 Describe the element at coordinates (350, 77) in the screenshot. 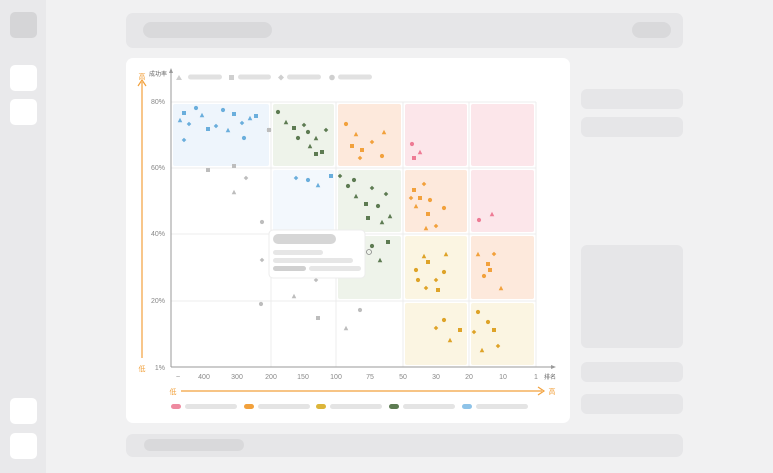

I see `legend-item-circle` at that location.